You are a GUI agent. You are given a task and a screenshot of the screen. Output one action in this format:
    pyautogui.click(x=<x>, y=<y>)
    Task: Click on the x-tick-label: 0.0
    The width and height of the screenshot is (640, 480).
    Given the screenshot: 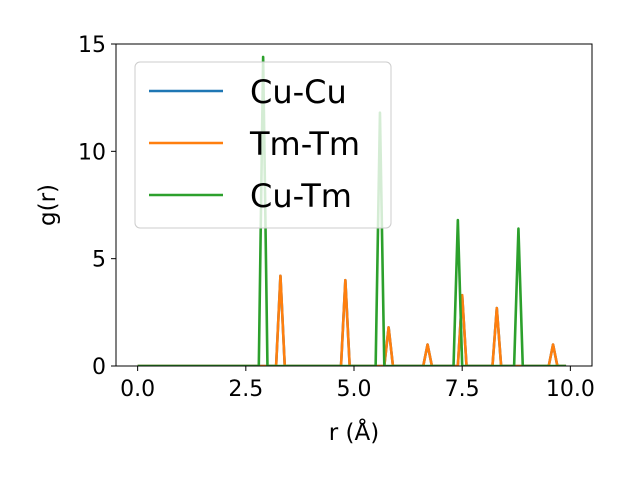 What is the action you would take?
    pyautogui.click(x=137, y=389)
    